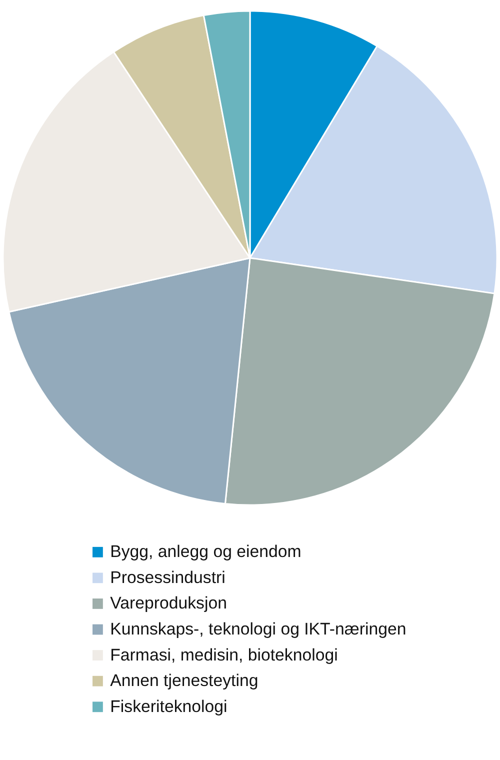 This screenshot has width=500, height=760. I want to click on legend-label: Vareproduksjon, so click(168, 603).